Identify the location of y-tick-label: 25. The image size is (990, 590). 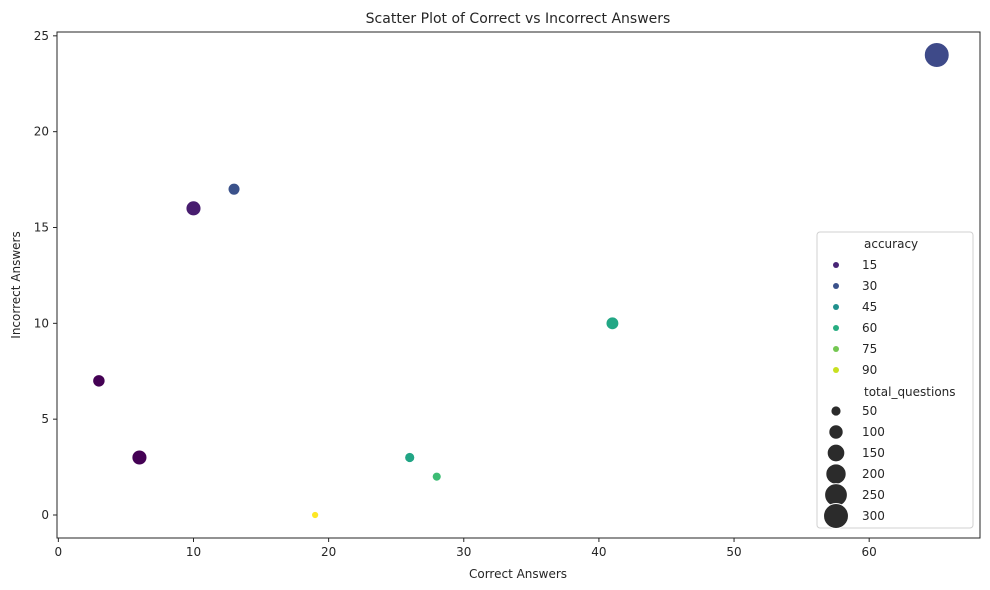
(41, 36).